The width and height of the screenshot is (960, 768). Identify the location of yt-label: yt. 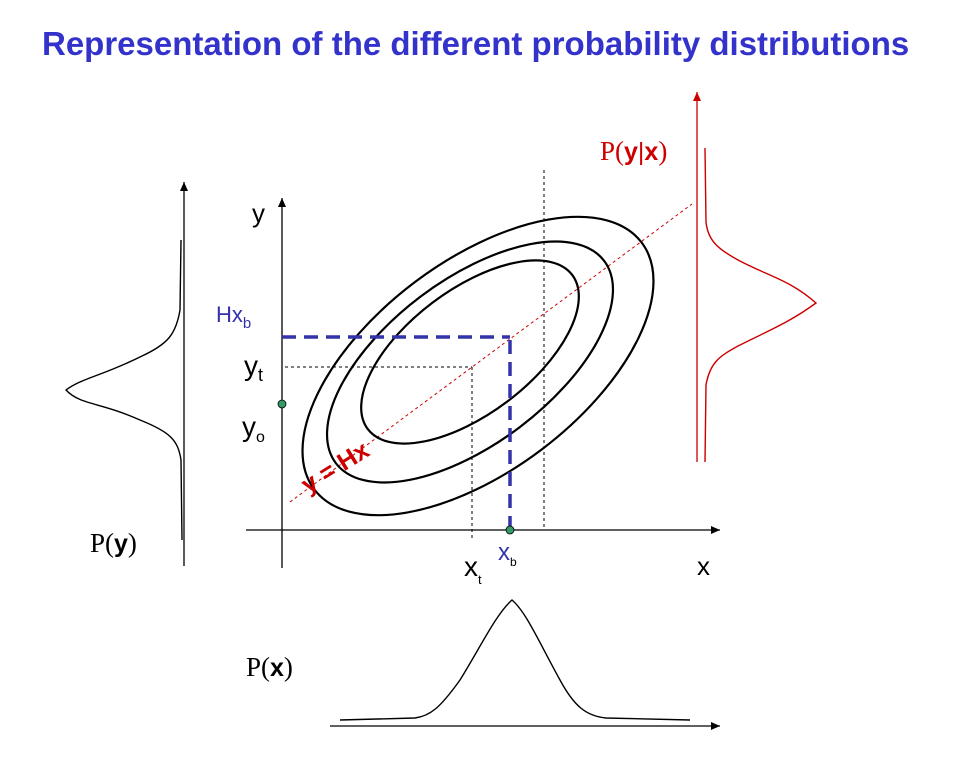
(253, 367).